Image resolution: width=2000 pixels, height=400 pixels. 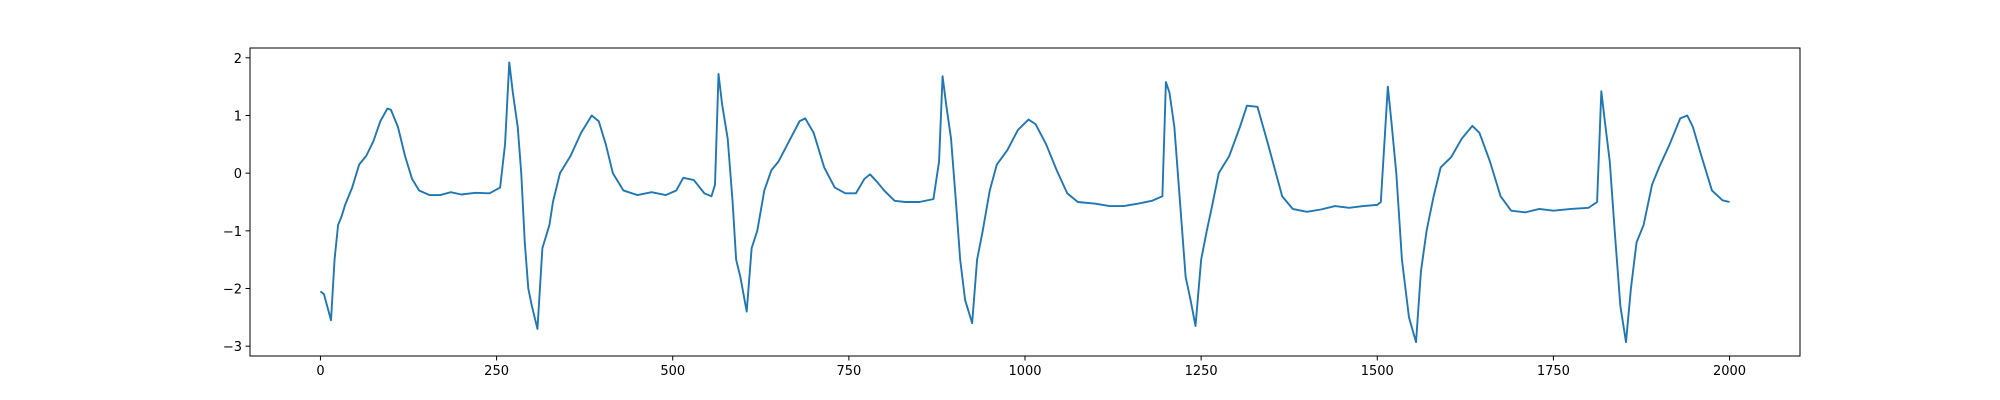 I want to click on x-tick-label: 0, so click(x=320, y=371).